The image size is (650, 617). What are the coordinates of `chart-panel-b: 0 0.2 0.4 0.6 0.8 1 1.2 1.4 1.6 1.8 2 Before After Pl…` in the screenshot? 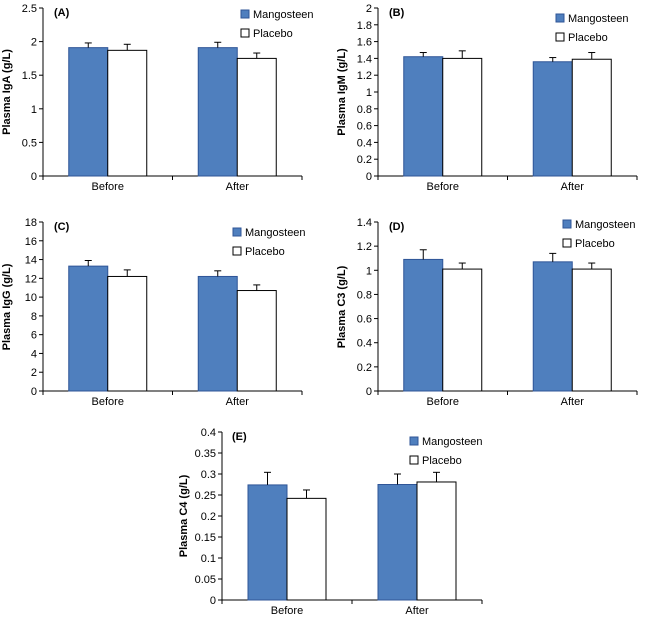 It's located at (487, 98).